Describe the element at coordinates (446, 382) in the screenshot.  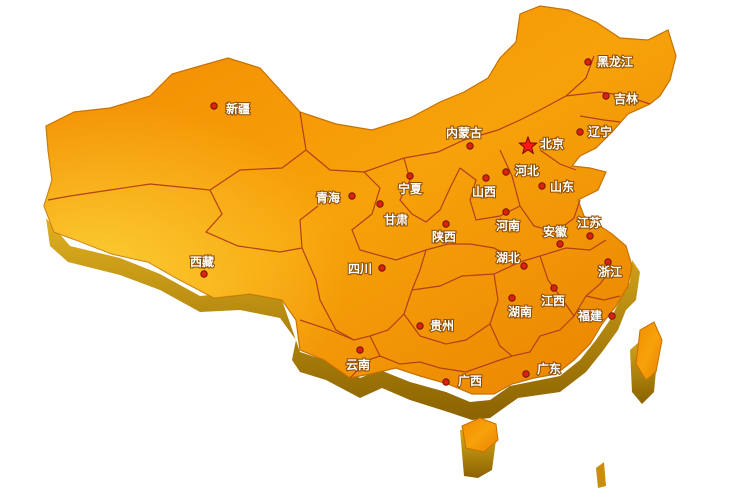
I see `region-marker-guangxi` at that location.